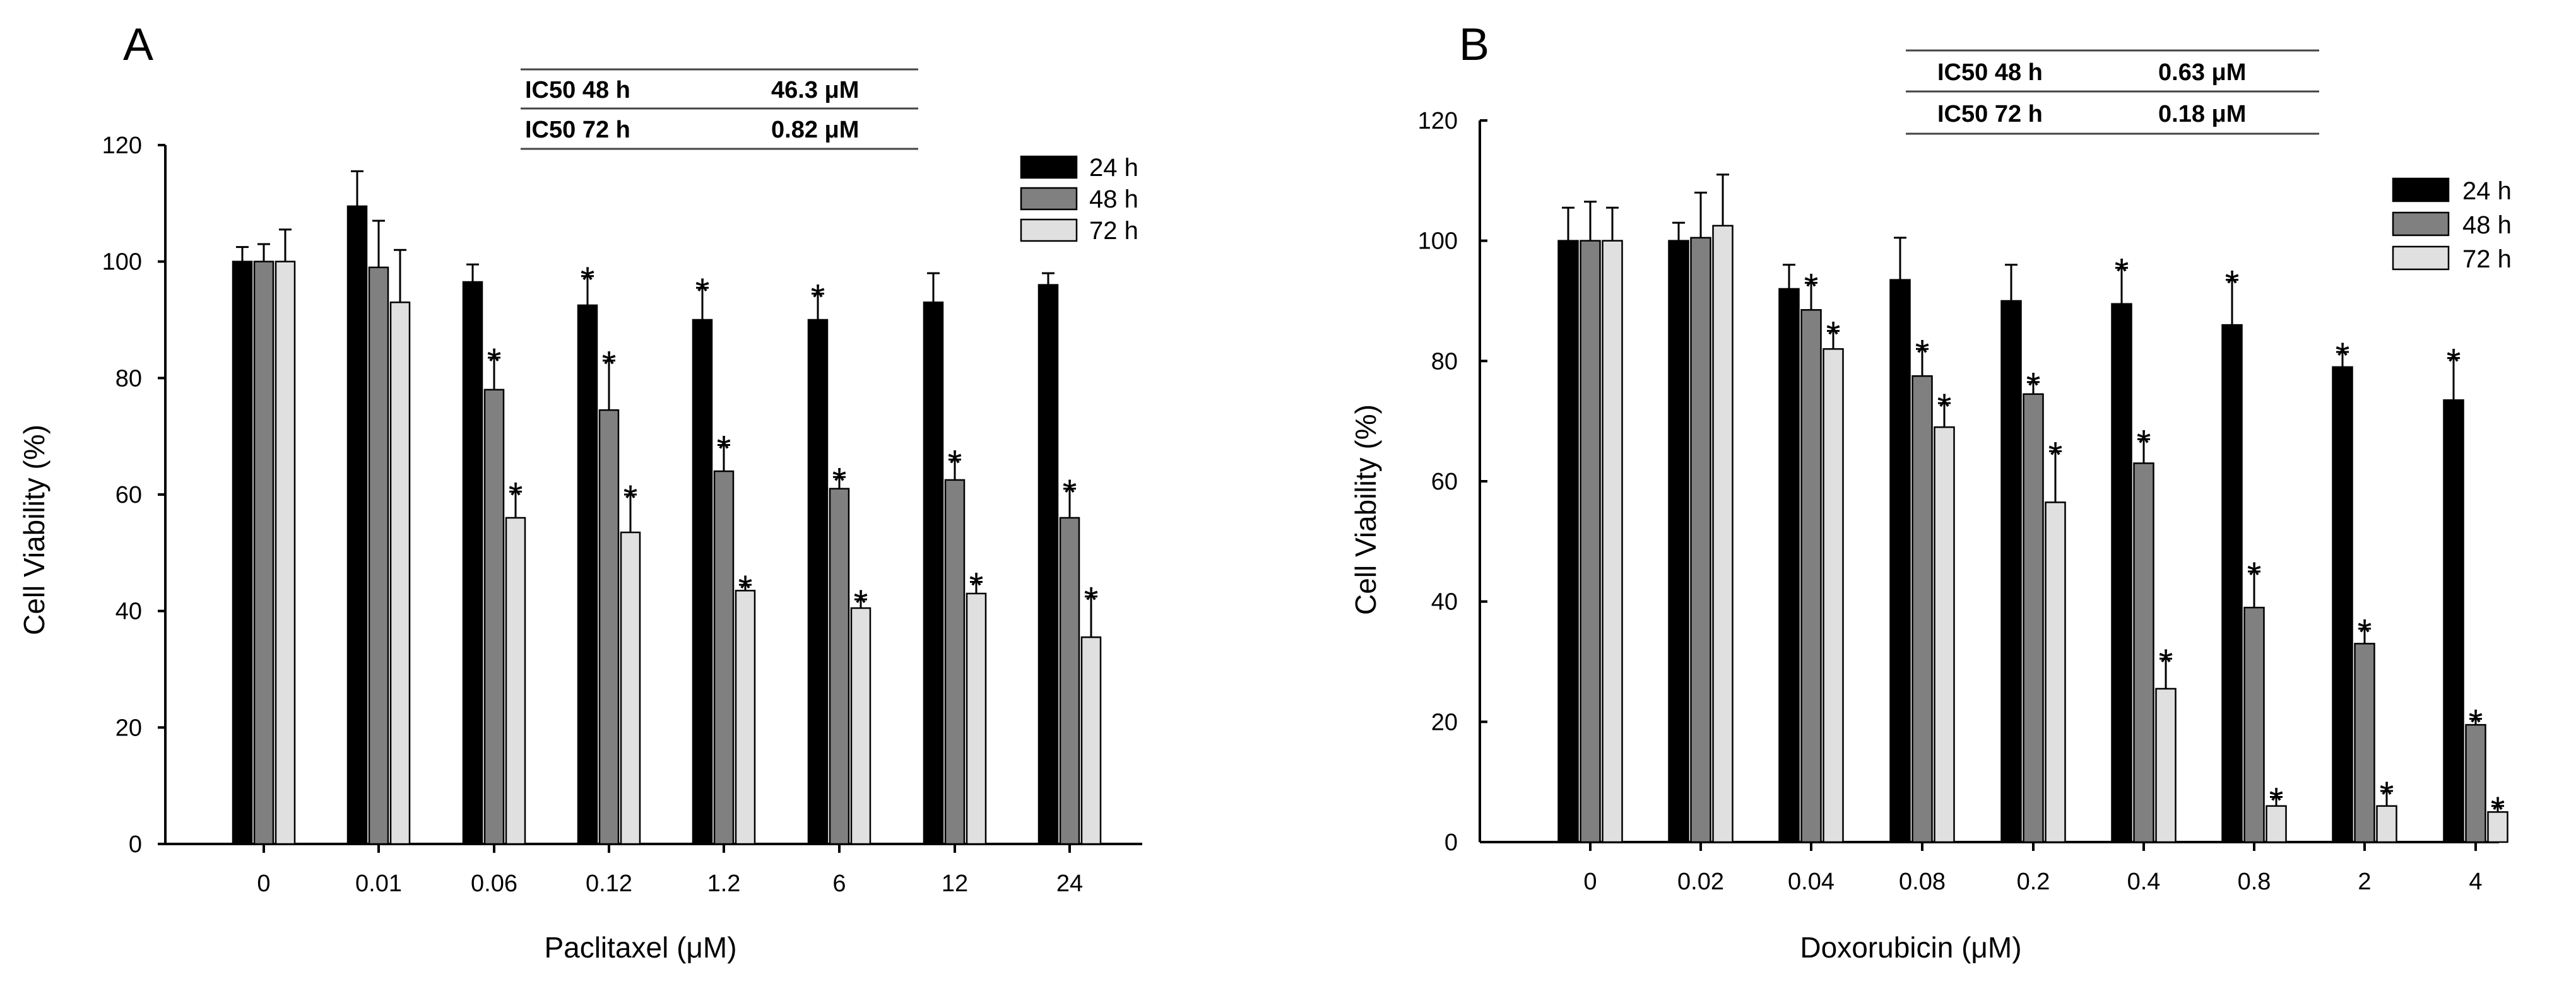 The height and width of the screenshot is (984, 2576). Describe the element at coordinates (2476, 882) in the screenshot. I see `x-tick-label: 4` at that location.